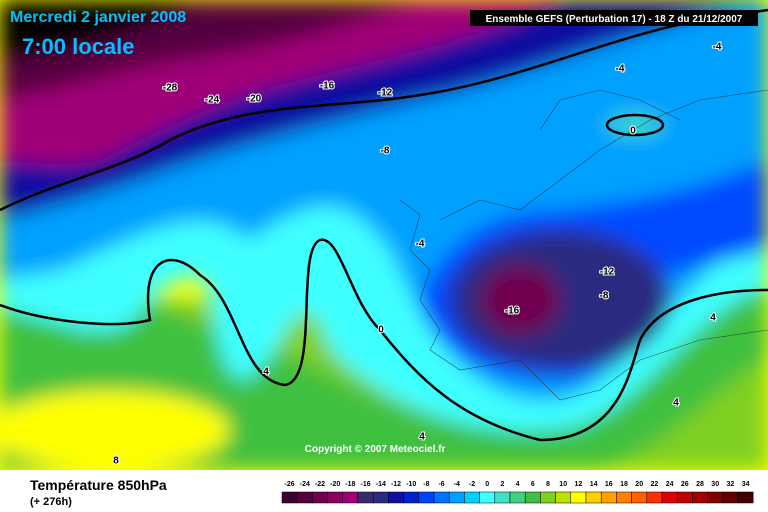 The width and height of the screenshot is (768, 512). What do you see at coordinates (731, 484) in the screenshot?
I see `colorbar-tick-label: 32` at bounding box center [731, 484].